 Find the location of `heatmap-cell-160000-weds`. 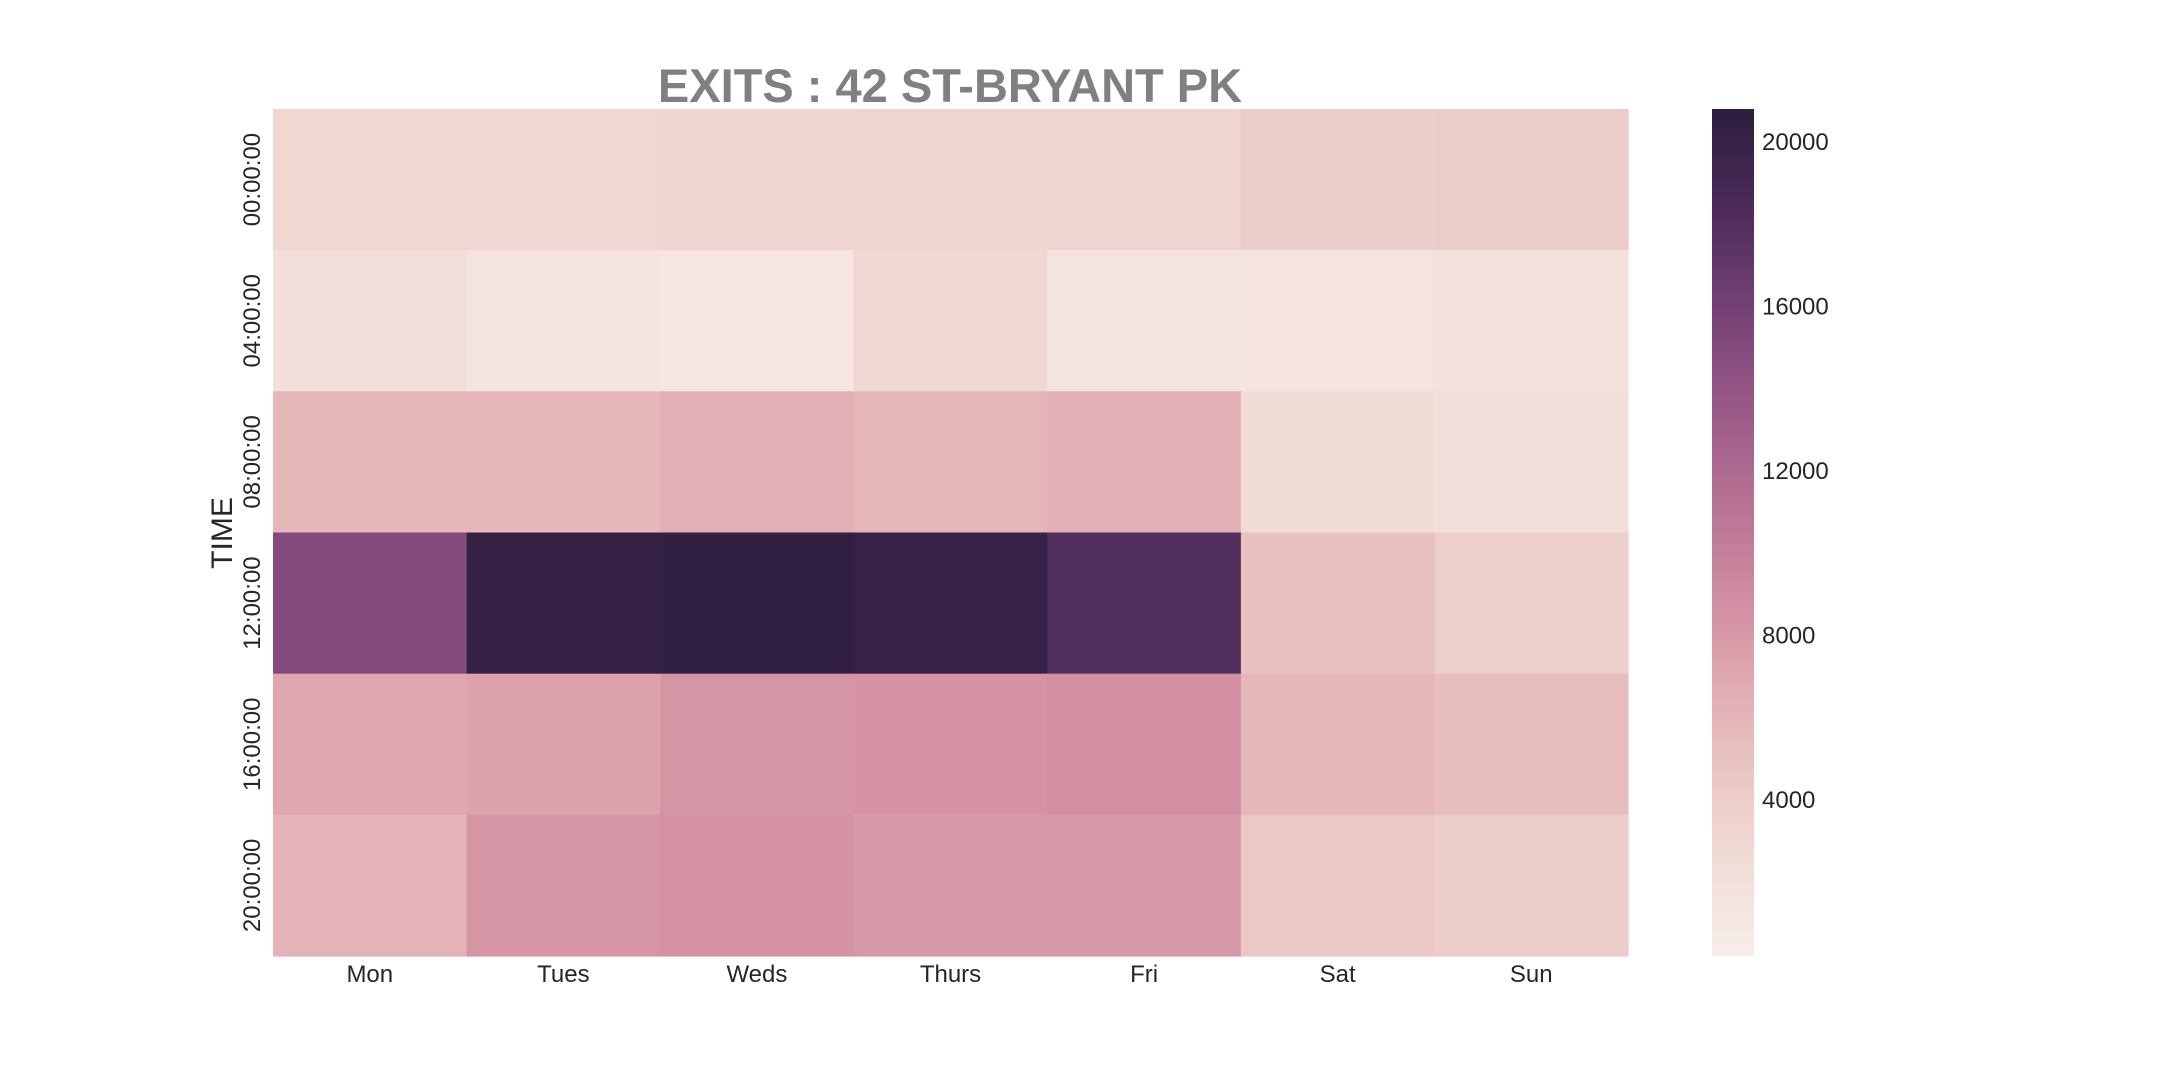

heatmap-cell-160000-weds is located at coordinates (757, 744).